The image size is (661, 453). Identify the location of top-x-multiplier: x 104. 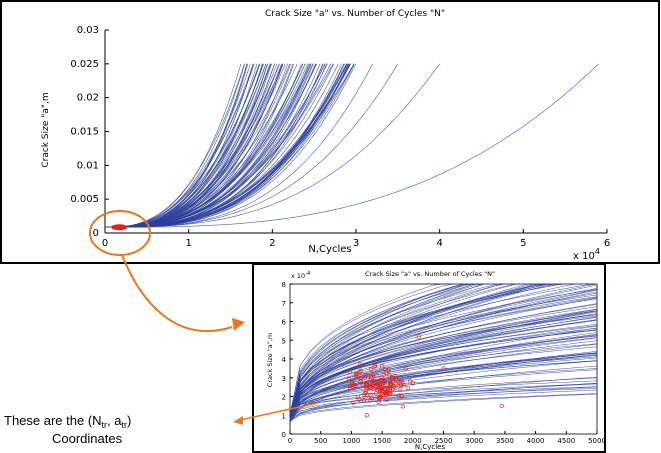
(586, 254).